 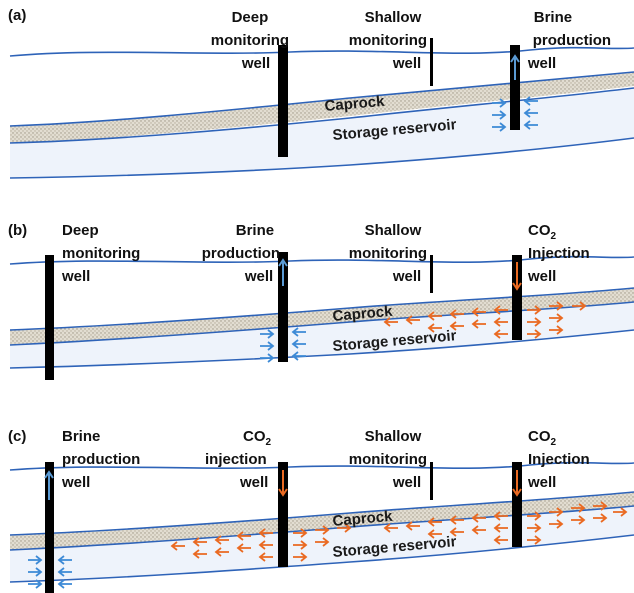 I want to click on panel-c-co2-down-arrow-center, so click(x=283, y=483).